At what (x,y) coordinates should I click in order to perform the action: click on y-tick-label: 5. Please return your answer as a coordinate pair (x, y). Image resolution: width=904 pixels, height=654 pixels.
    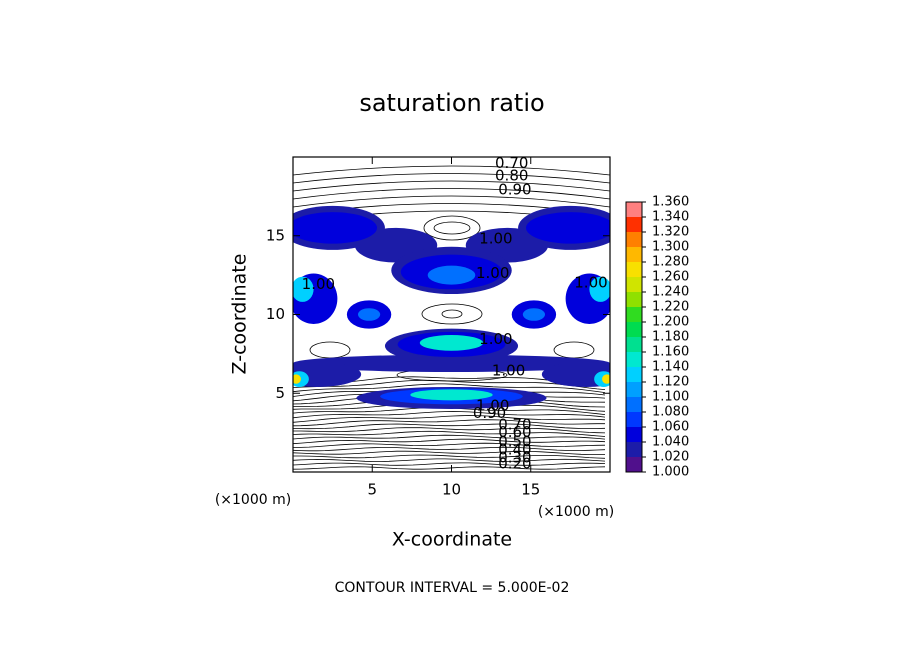
    Looking at the image, I should click on (280, 393).